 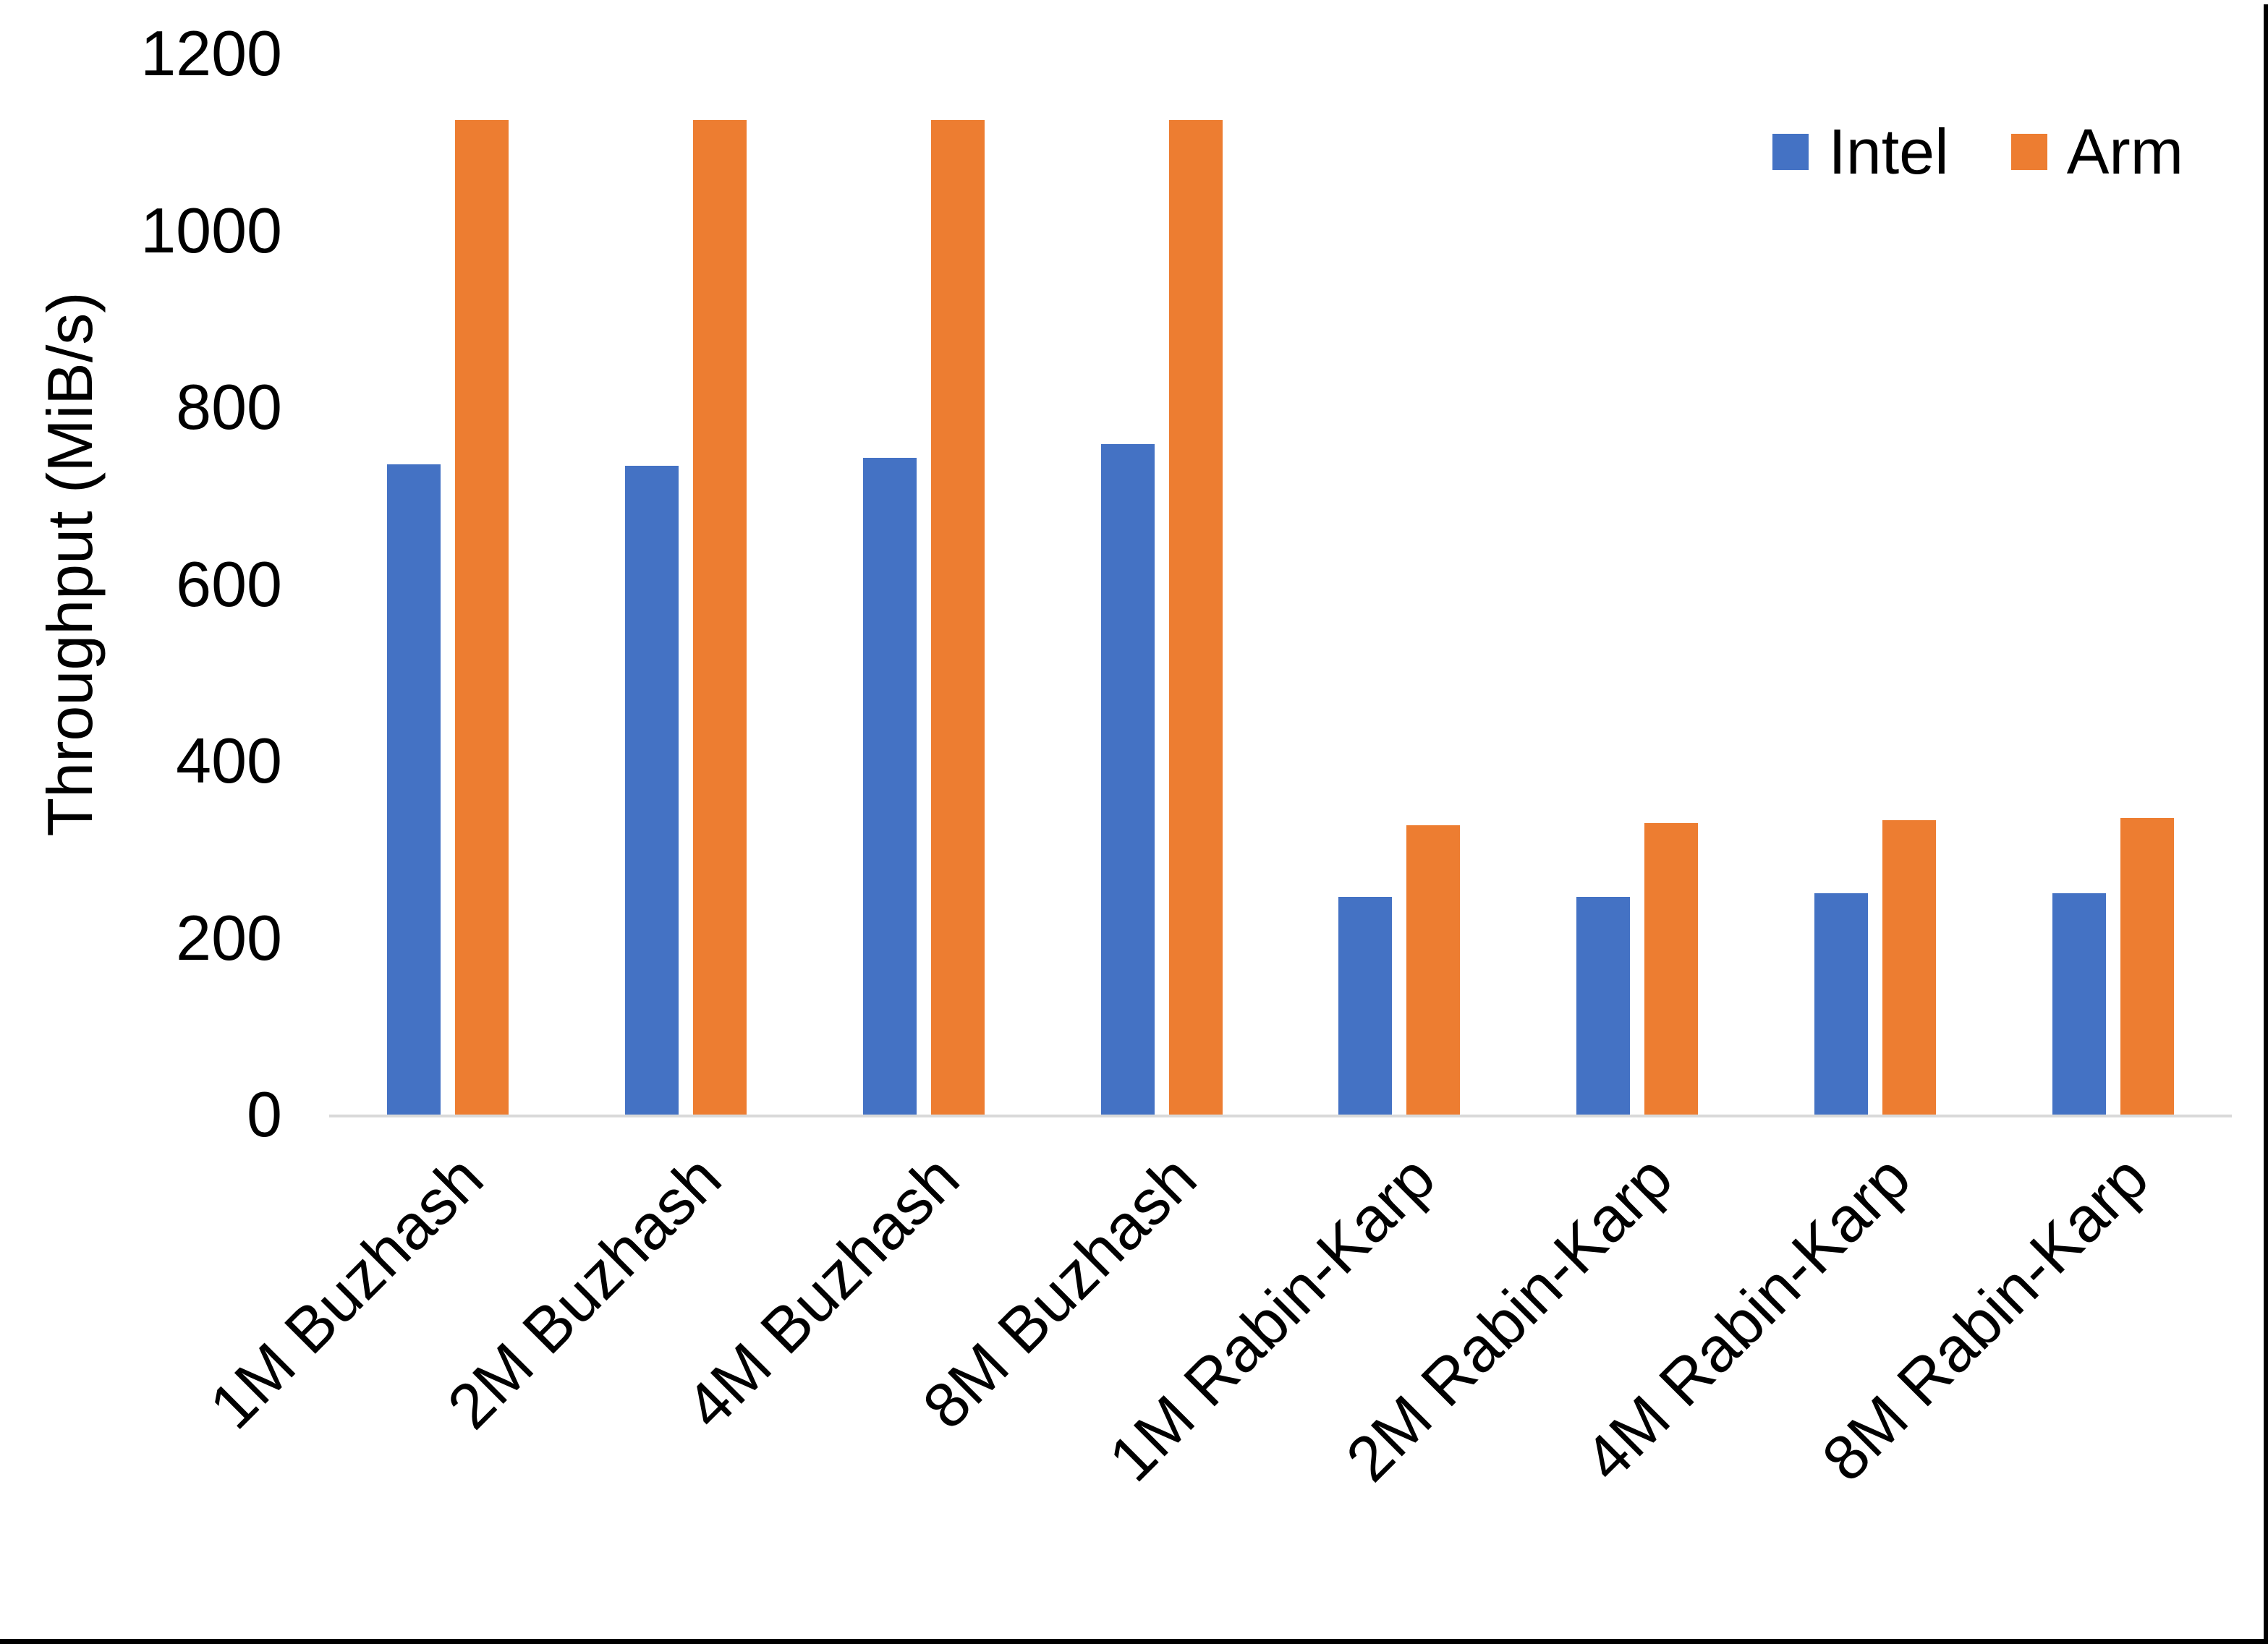 I want to click on bar-group-4m-rabin-karp, so click(x=1876, y=584).